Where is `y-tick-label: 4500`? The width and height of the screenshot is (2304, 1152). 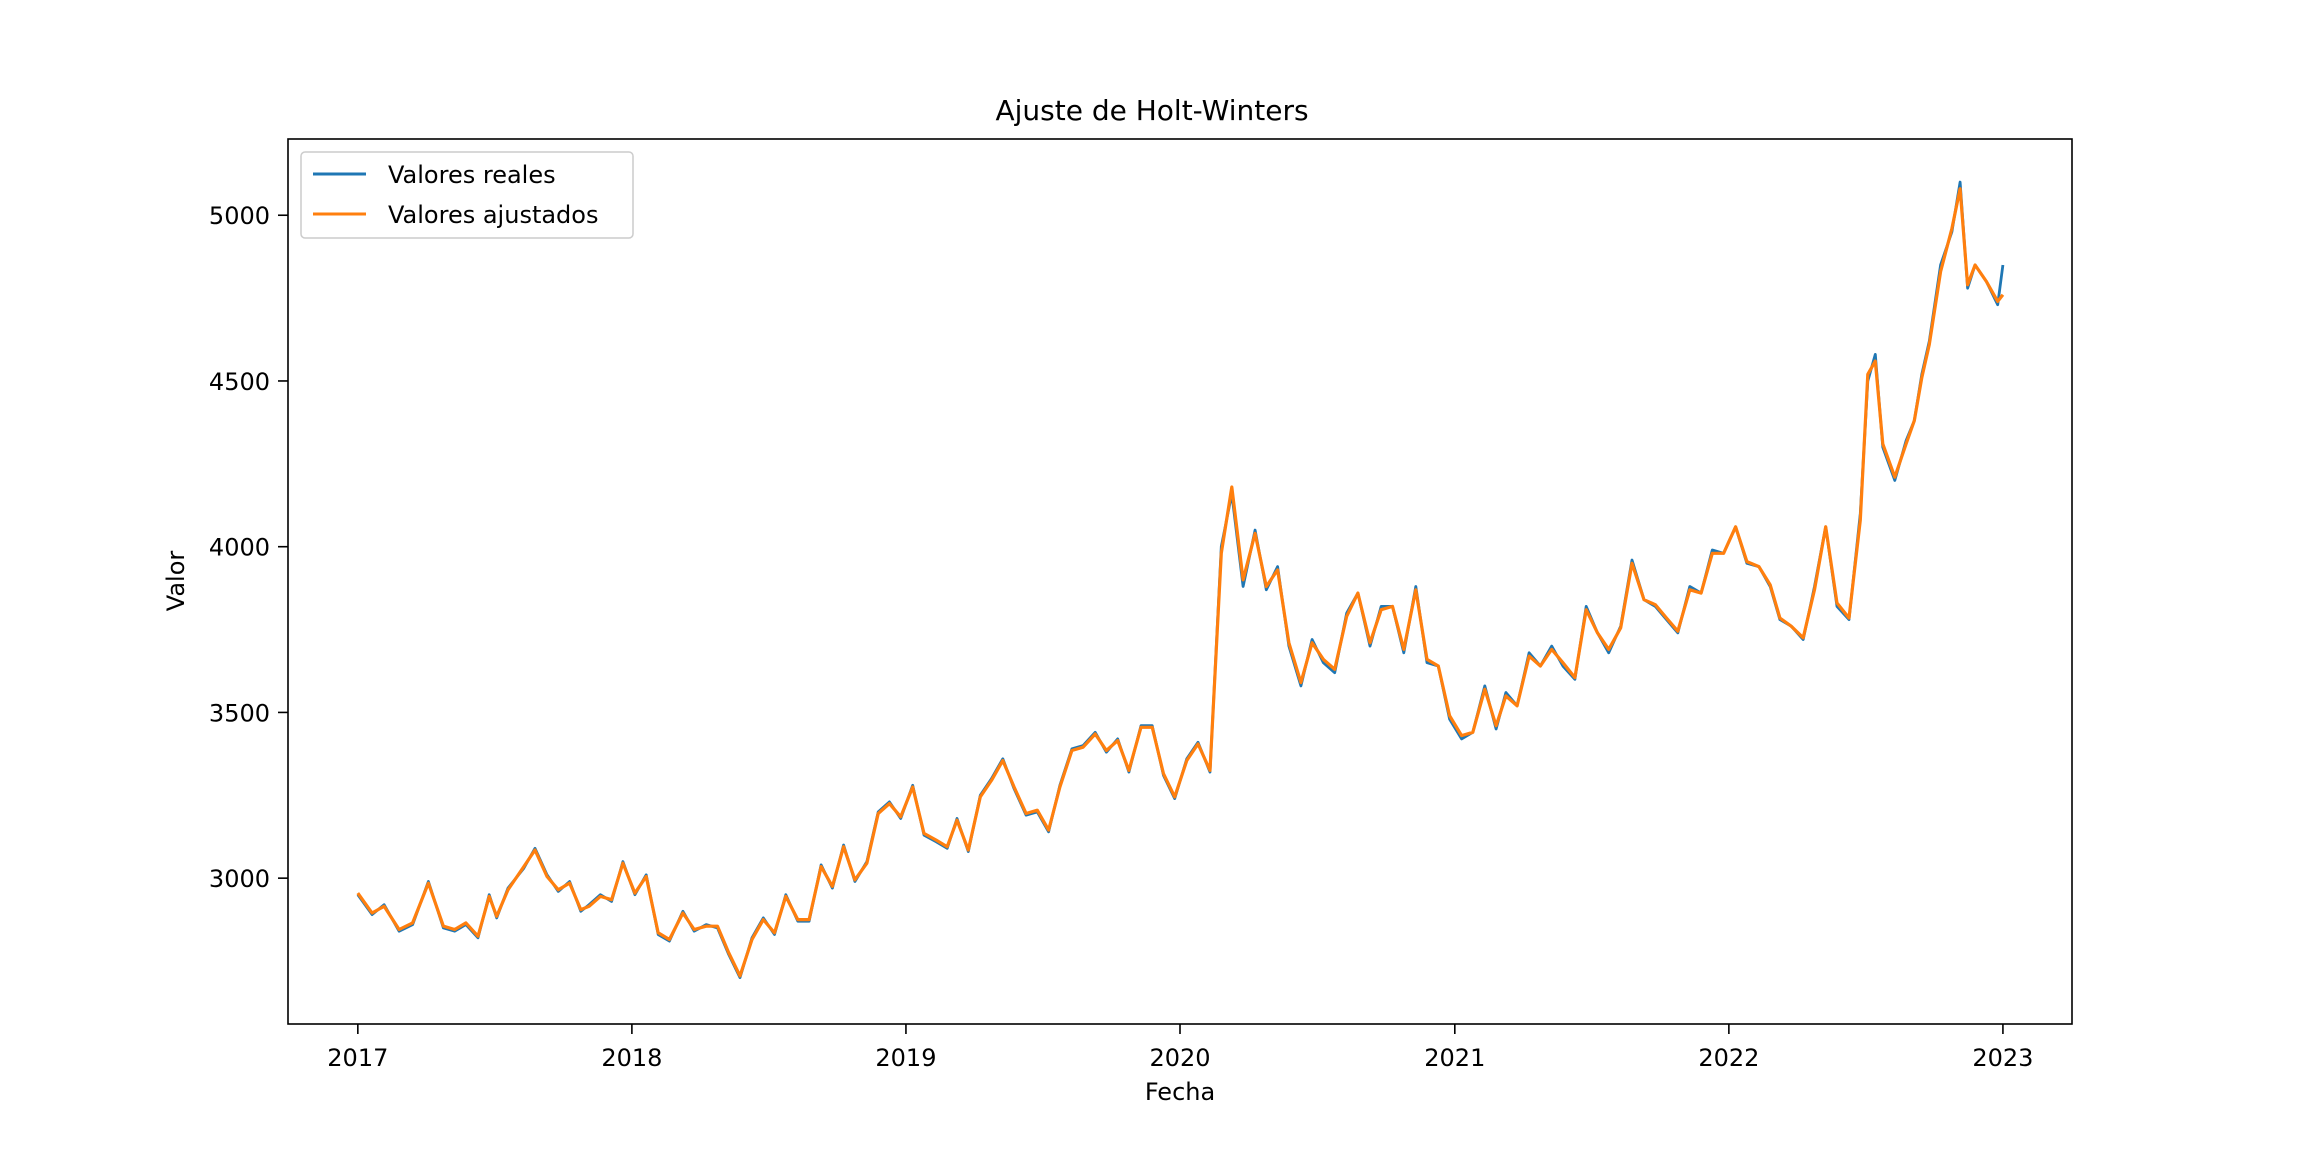 y-tick-label: 4500 is located at coordinates (239, 382).